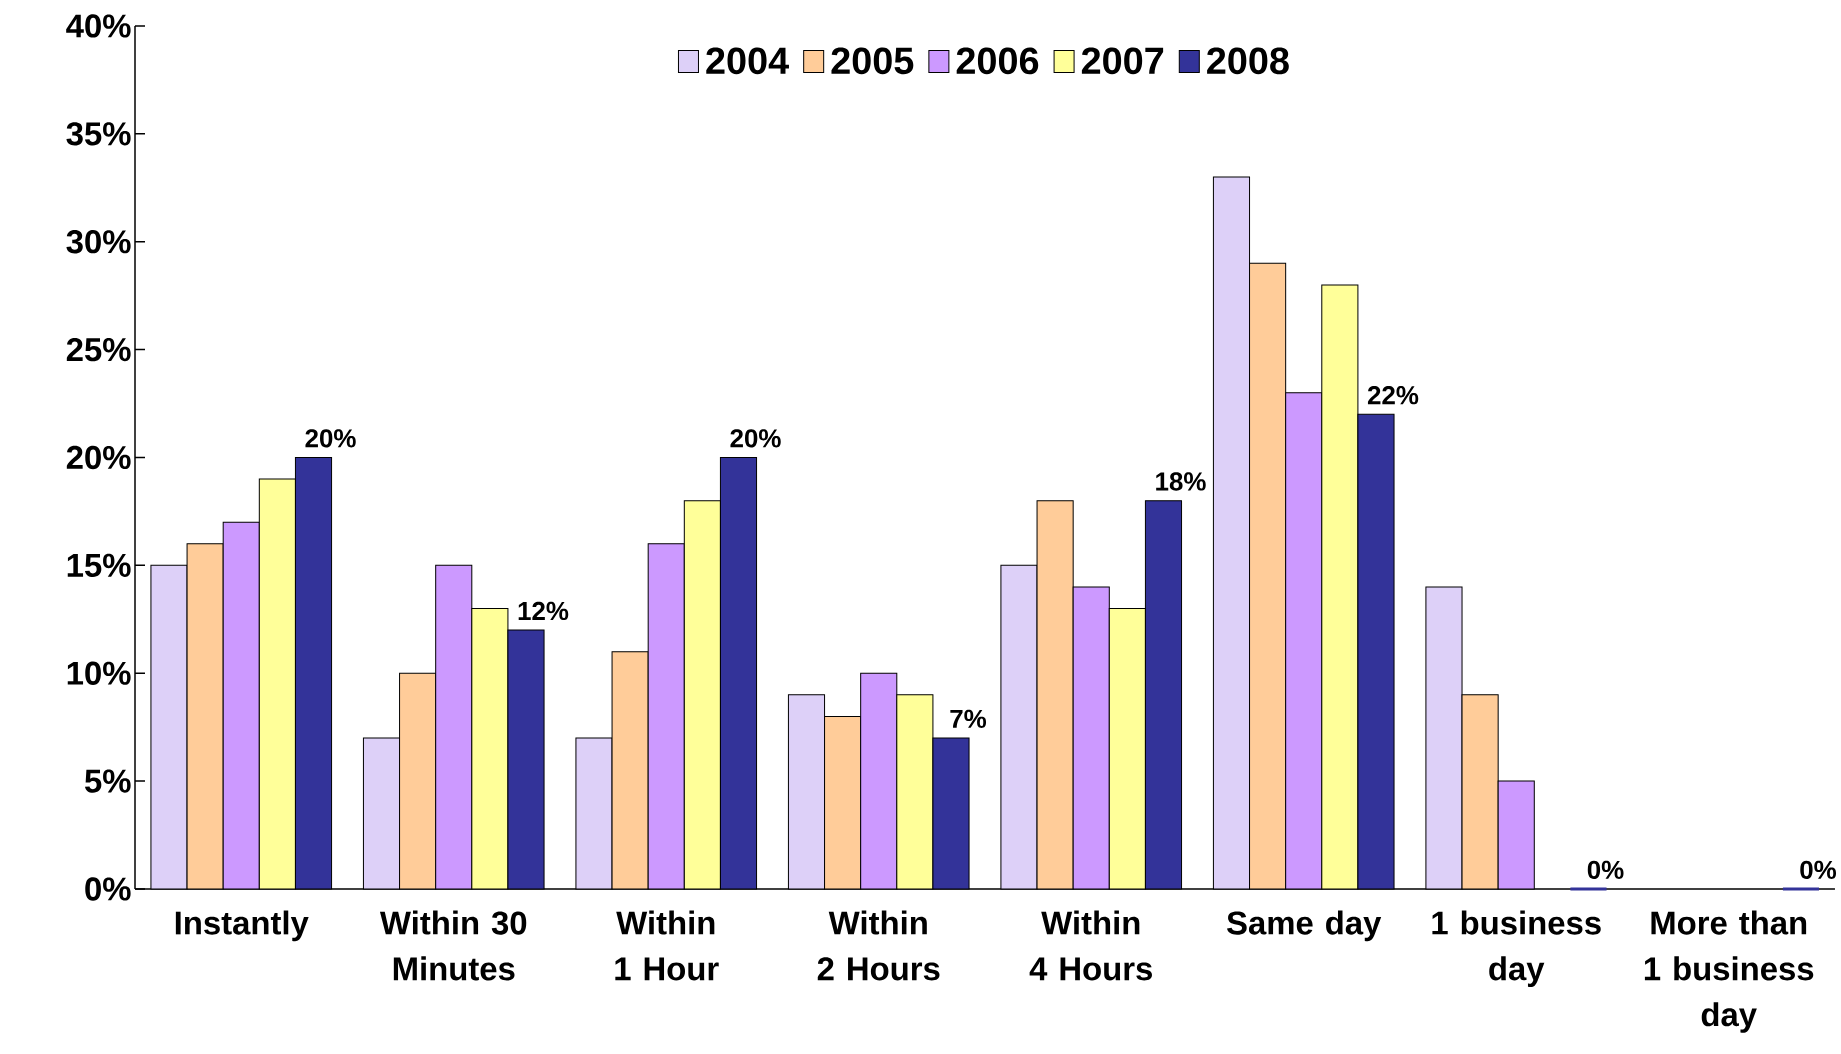 The image size is (1841, 1054). Describe the element at coordinates (1304, 926) in the screenshot. I see `x-tick-label: Same day` at that location.